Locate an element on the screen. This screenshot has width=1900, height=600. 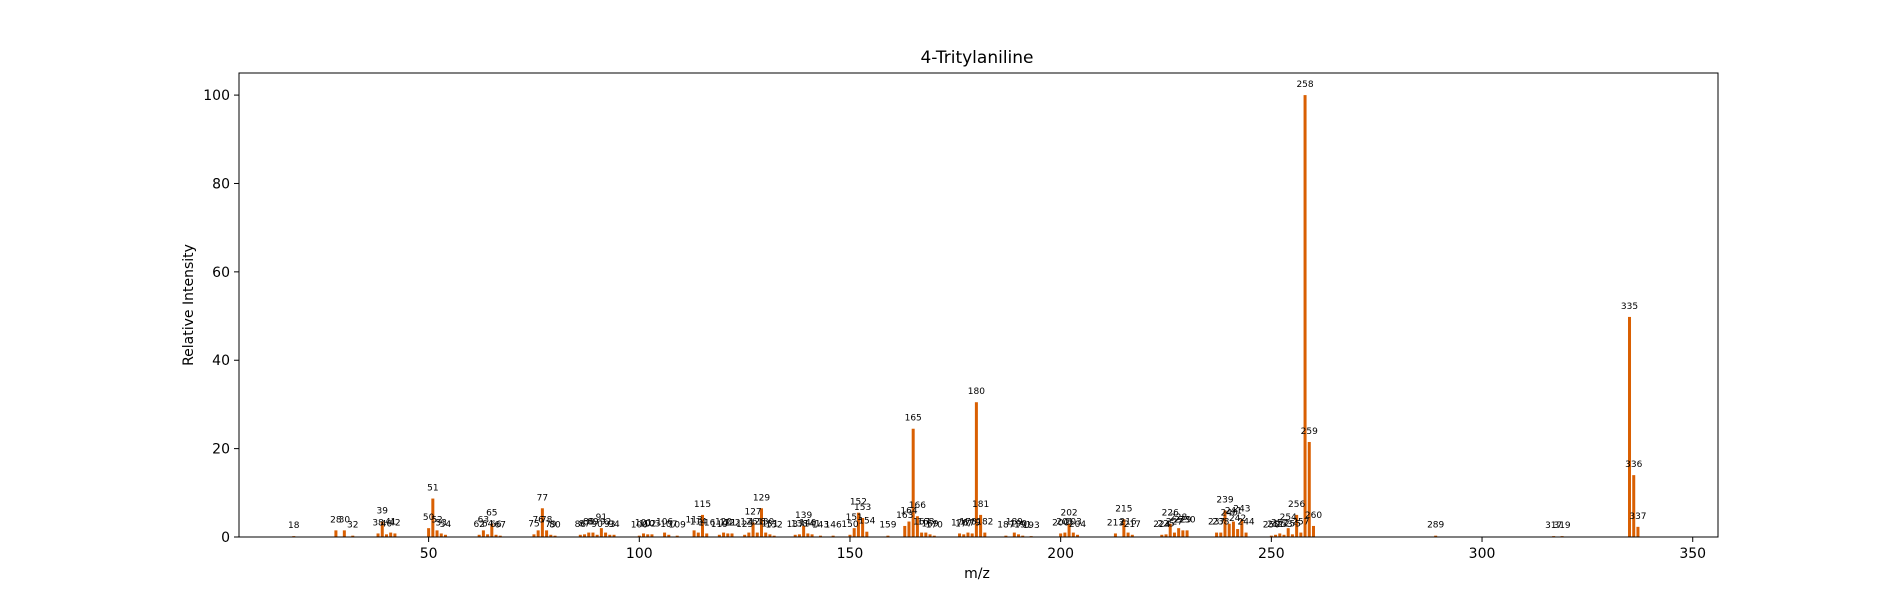
x-tick-label-300: 300 is located at coordinates (1482, 554).